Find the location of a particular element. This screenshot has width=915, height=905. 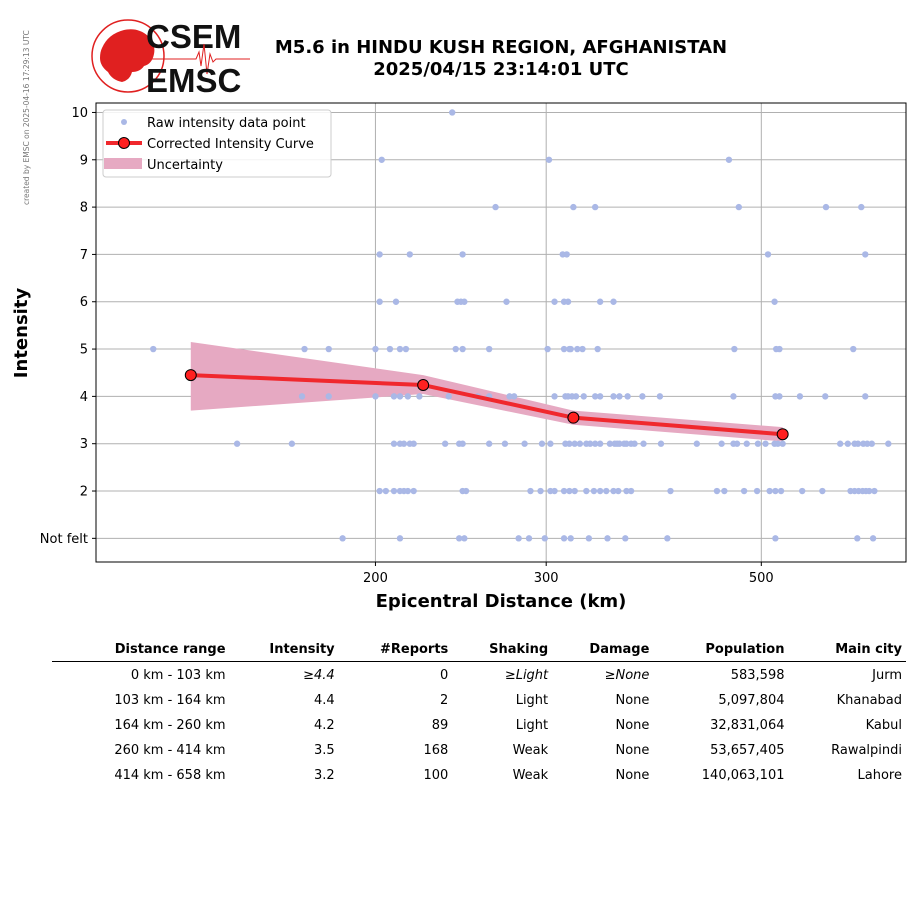

cell-population: 53,657,405 is located at coordinates (747, 750).